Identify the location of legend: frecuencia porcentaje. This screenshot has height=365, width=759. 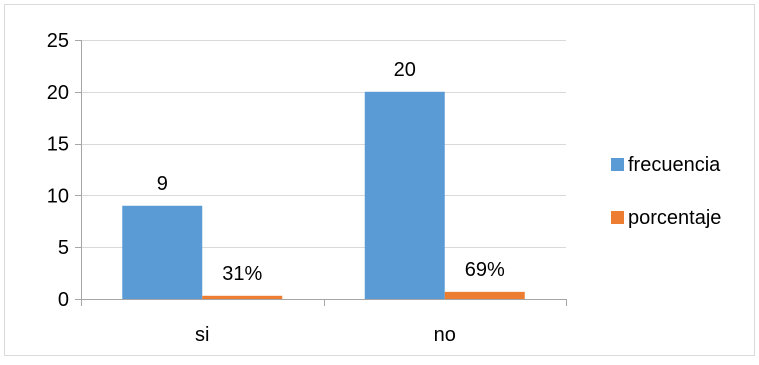
(666, 191).